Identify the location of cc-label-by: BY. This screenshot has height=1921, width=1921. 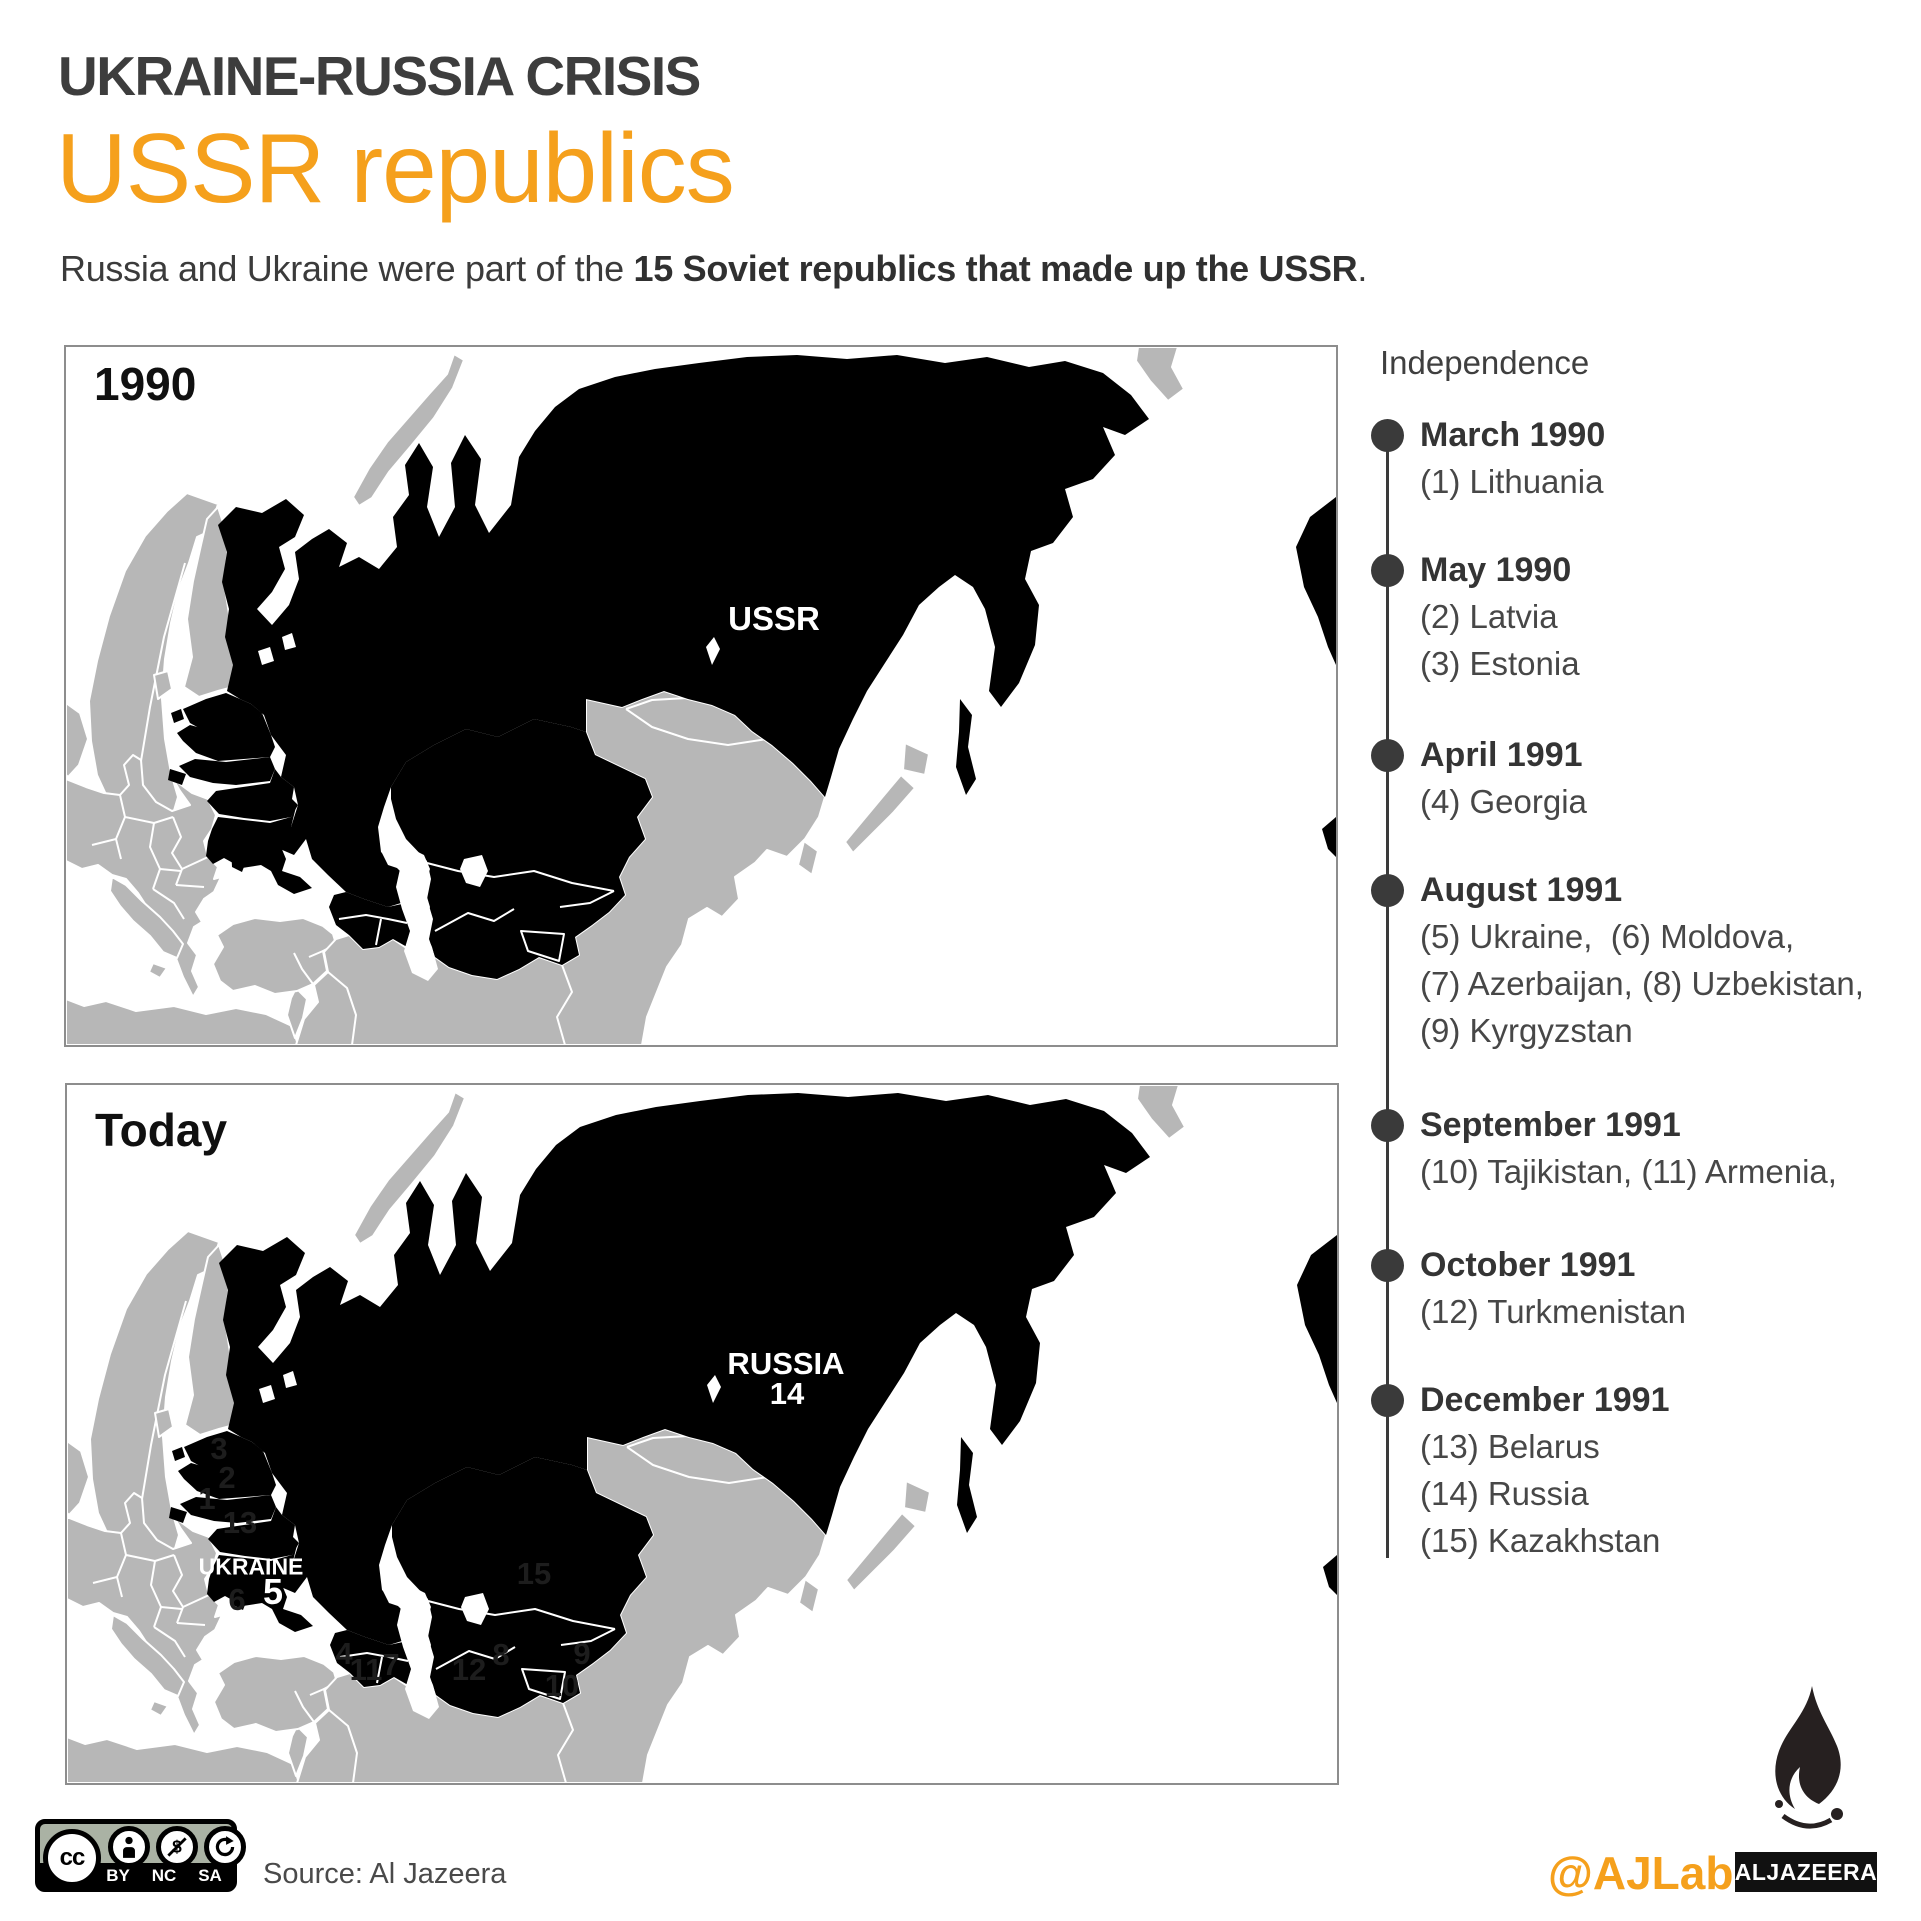
(118, 1875).